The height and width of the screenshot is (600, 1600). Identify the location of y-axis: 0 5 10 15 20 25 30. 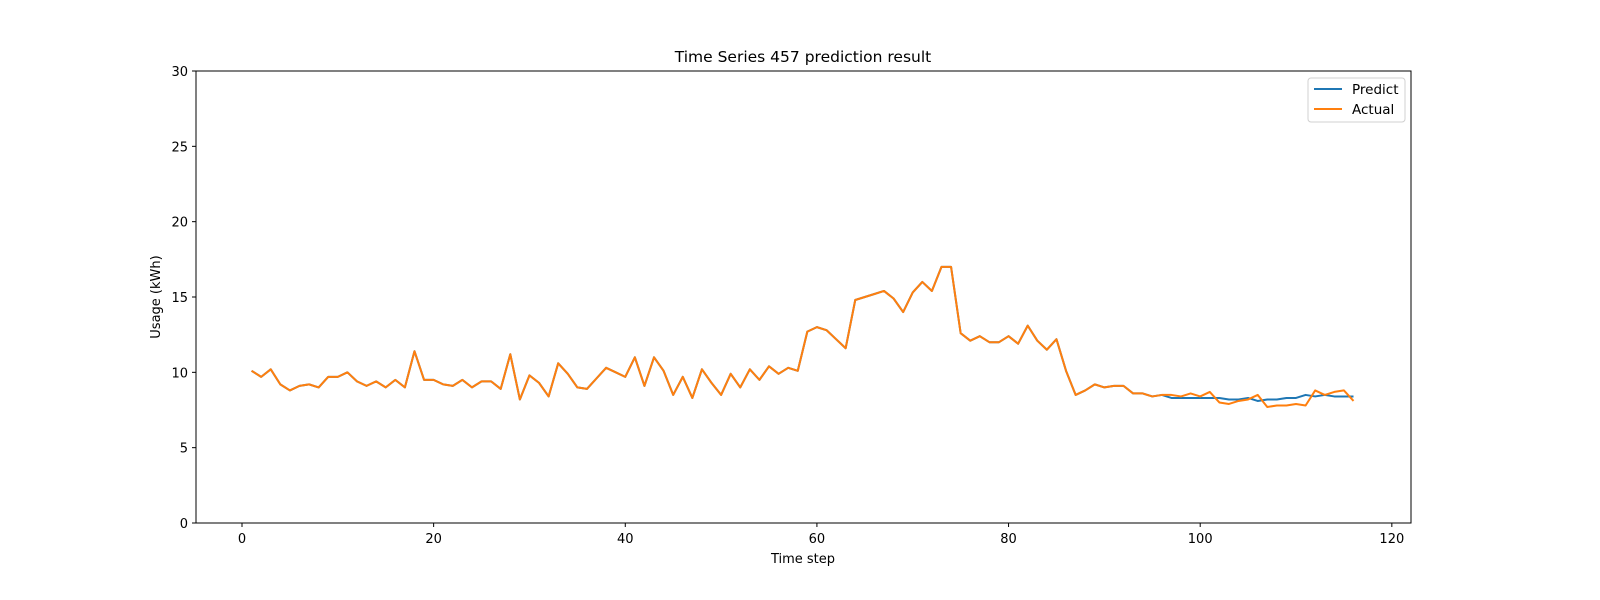
(183, 298).